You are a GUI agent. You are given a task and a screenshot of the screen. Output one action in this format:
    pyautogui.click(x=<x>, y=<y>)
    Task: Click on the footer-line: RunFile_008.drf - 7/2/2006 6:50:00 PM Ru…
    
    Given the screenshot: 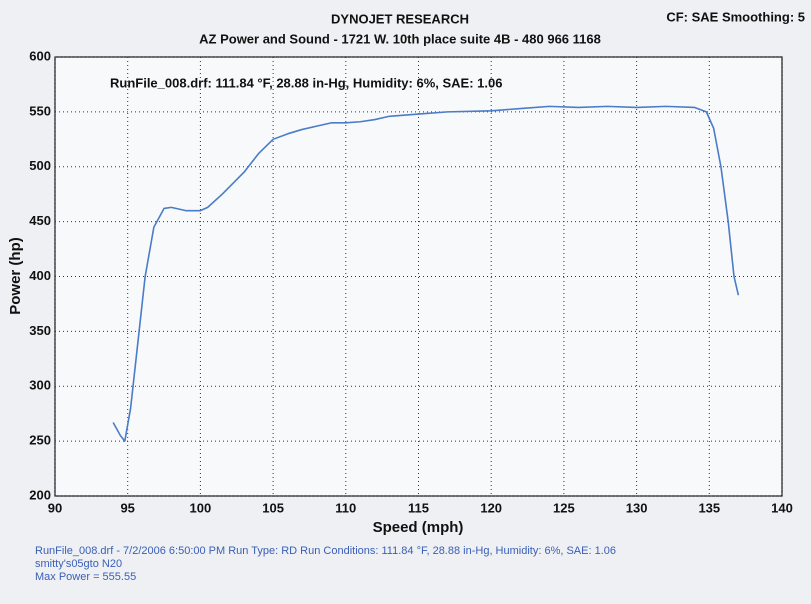 What is the action you would take?
    pyautogui.click(x=325, y=551)
    